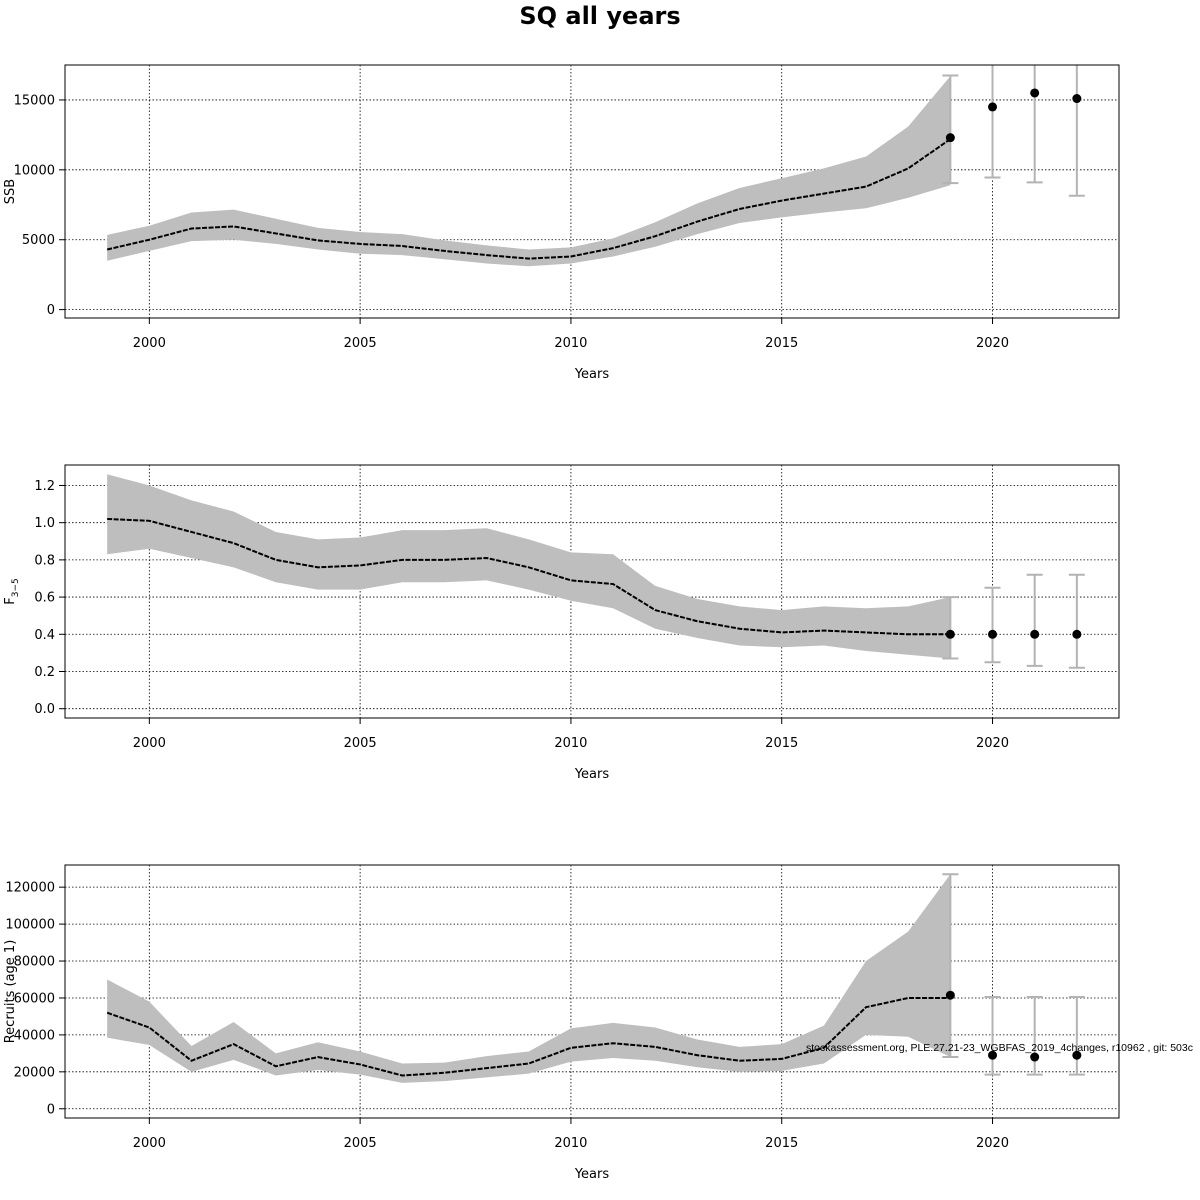 The image size is (1200, 1200). I want to click on y-tick-label: 0.4, so click(44, 635).